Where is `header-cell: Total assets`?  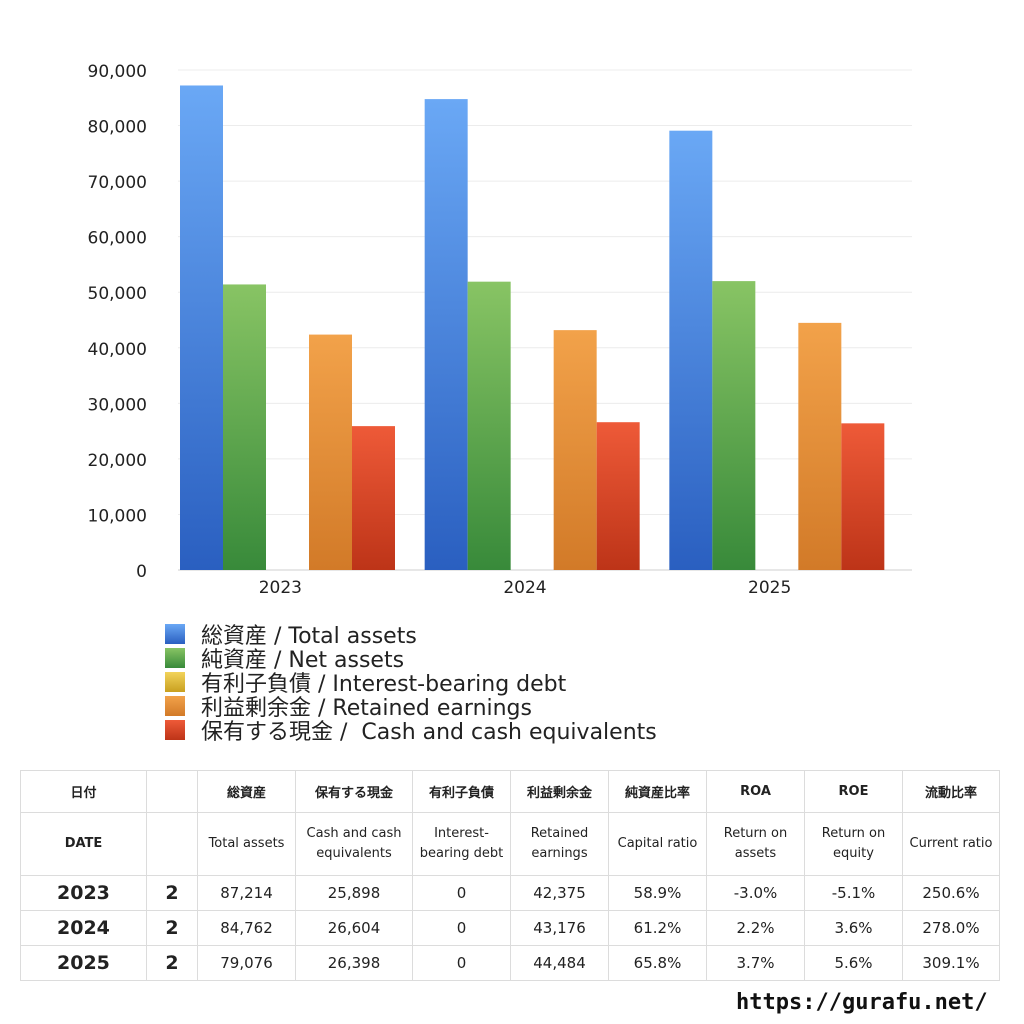 header-cell: Total assets is located at coordinates (246, 844).